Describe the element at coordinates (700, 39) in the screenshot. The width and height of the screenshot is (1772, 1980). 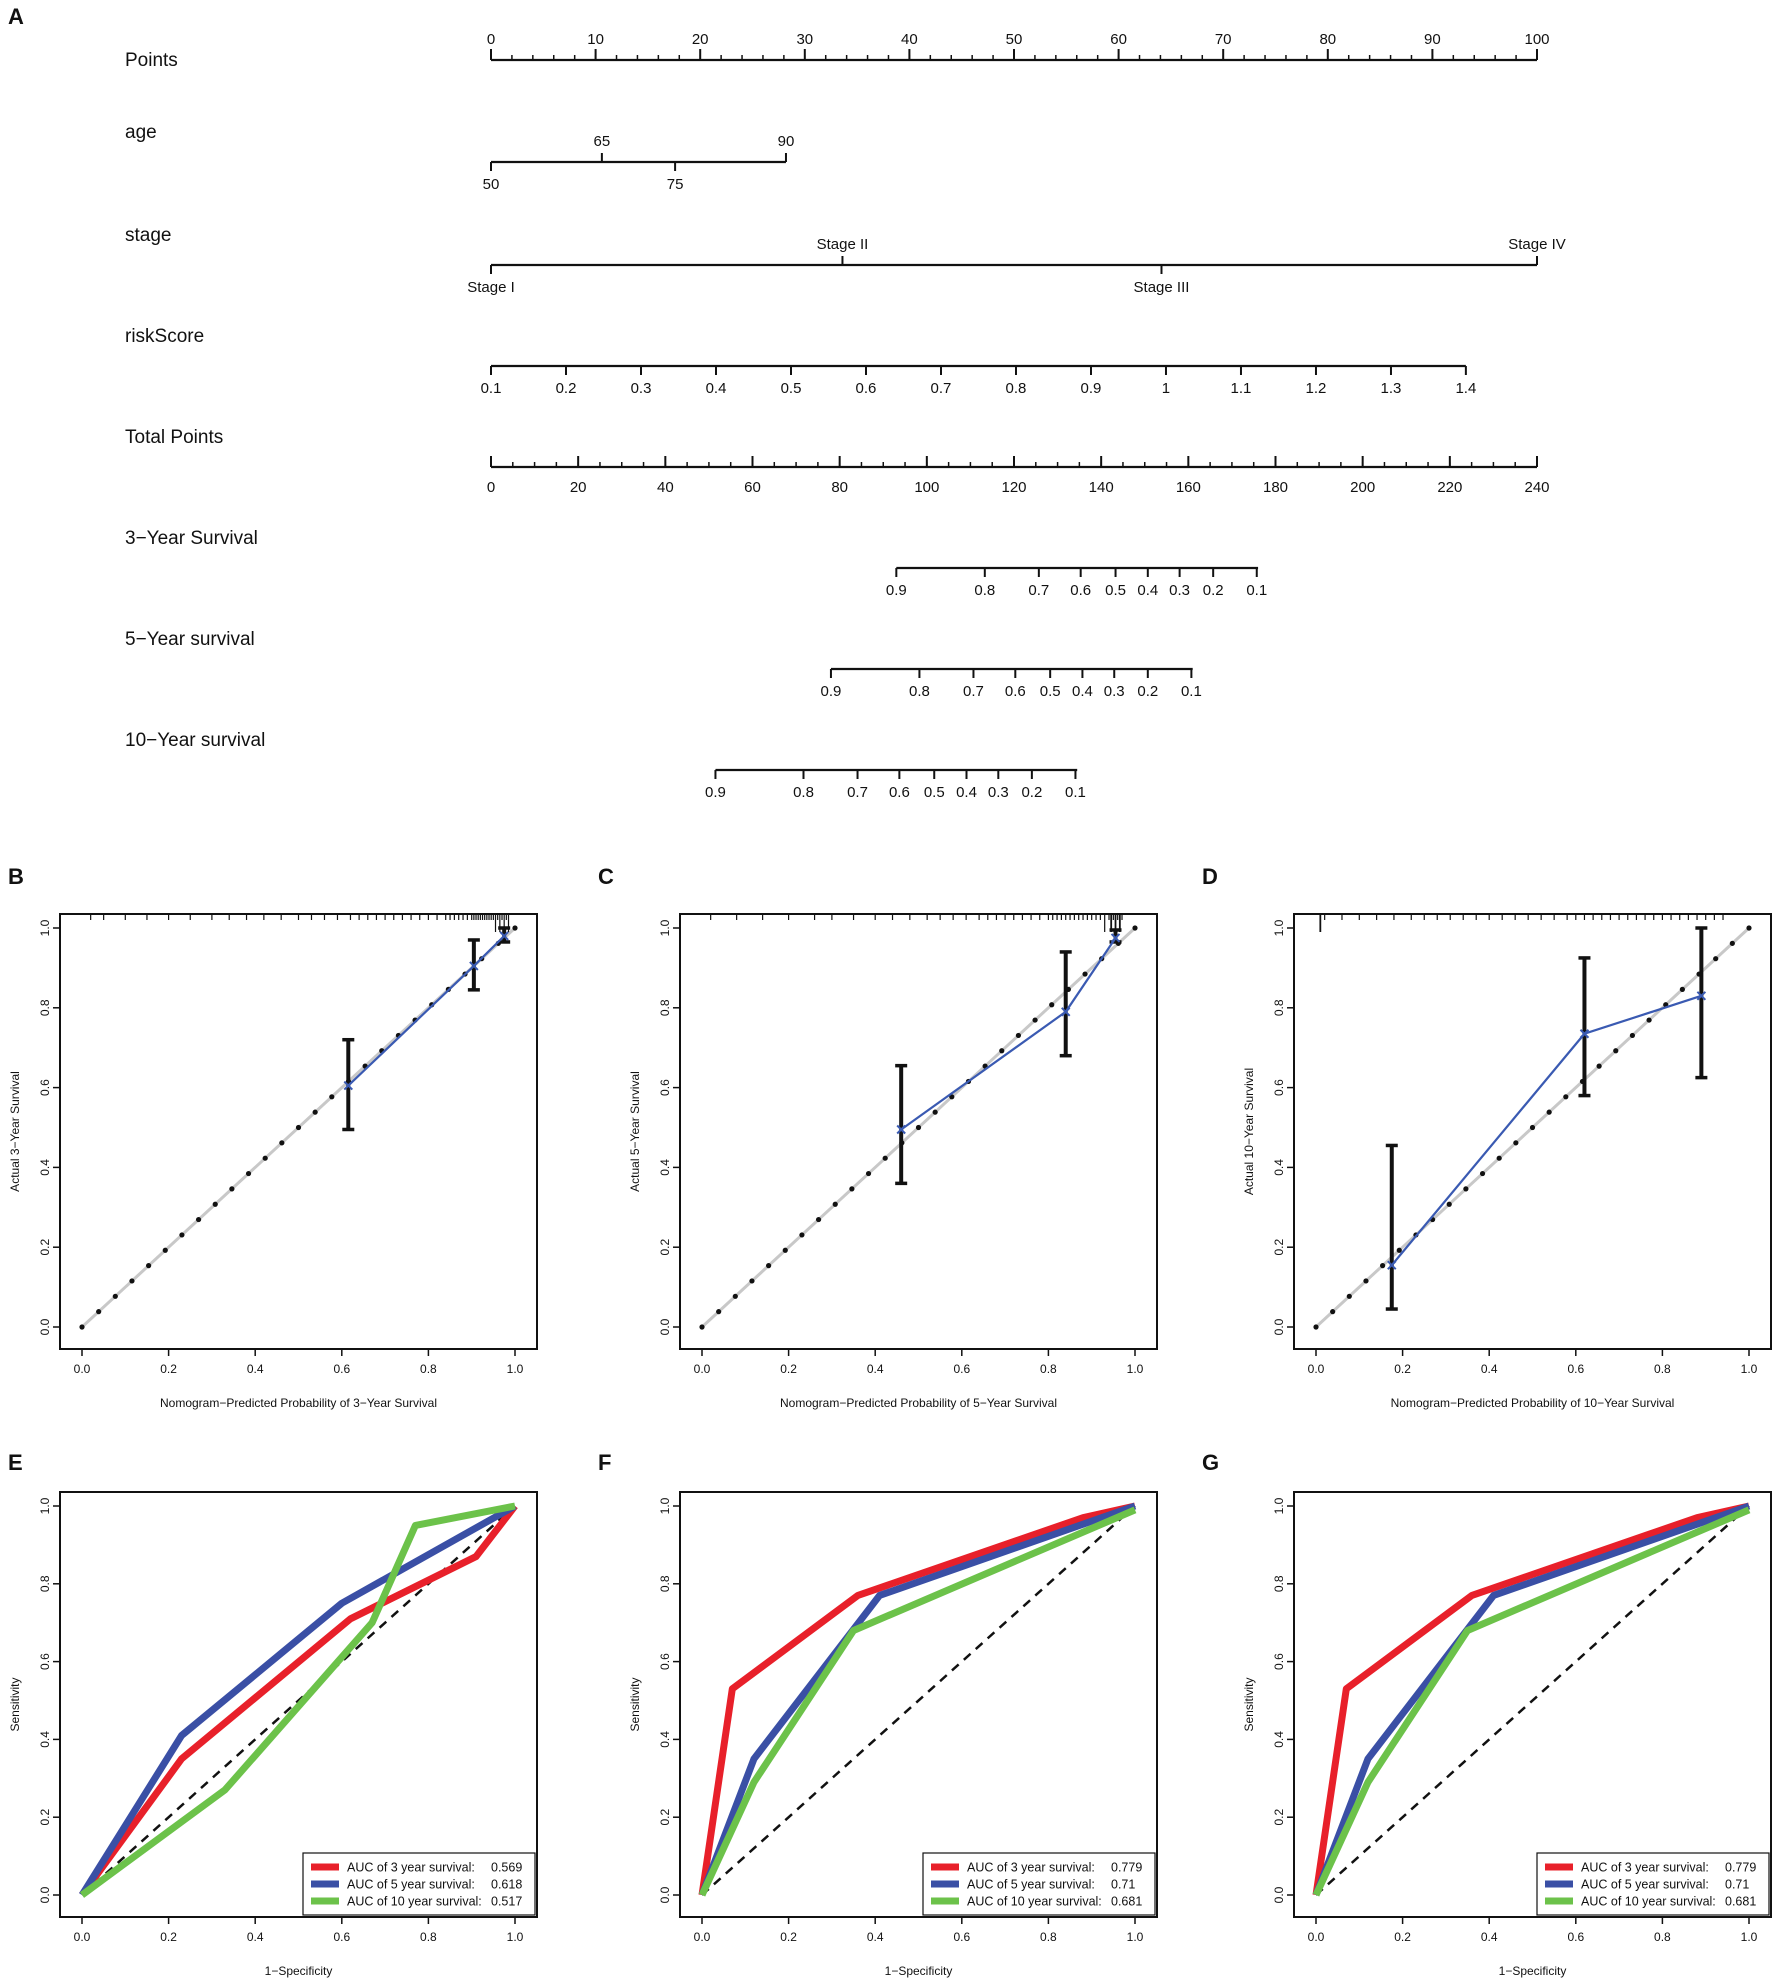
I see `tick-label: 20` at that location.